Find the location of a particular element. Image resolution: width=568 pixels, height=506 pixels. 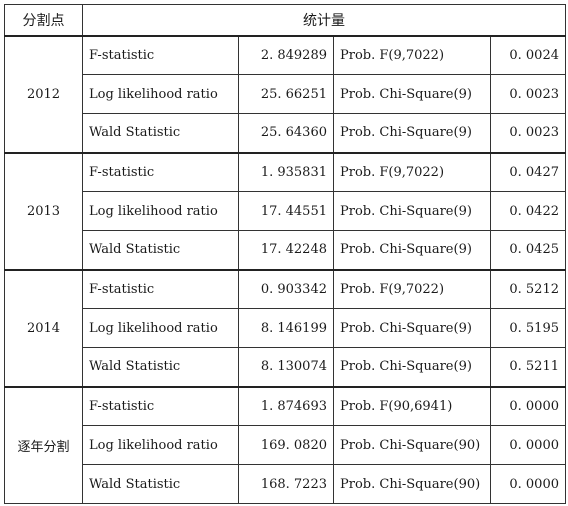

statistic-value-cell: 17. 42248 is located at coordinates (286, 250).